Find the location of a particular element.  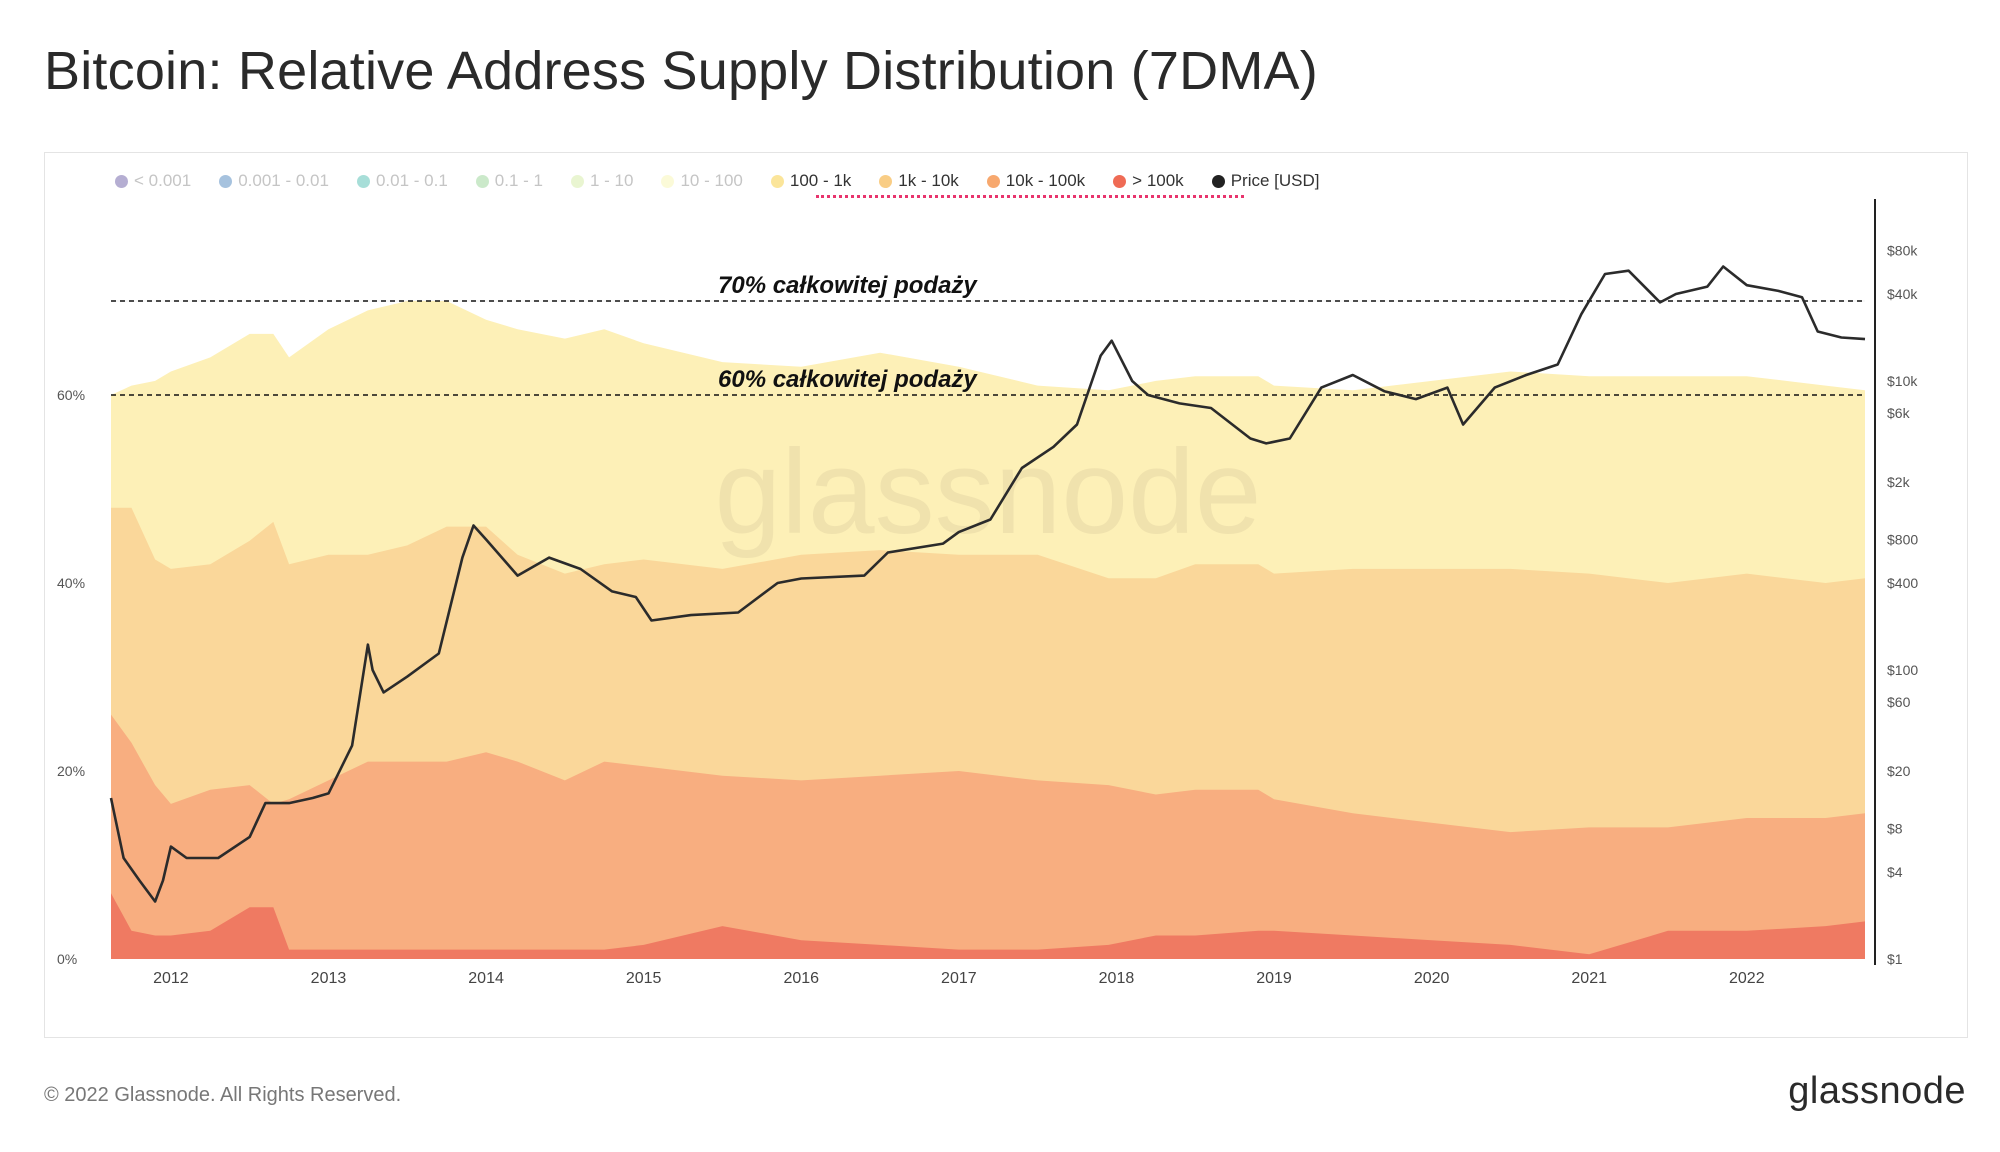

y-left-tick-label: 20% is located at coordinates (71, 771).